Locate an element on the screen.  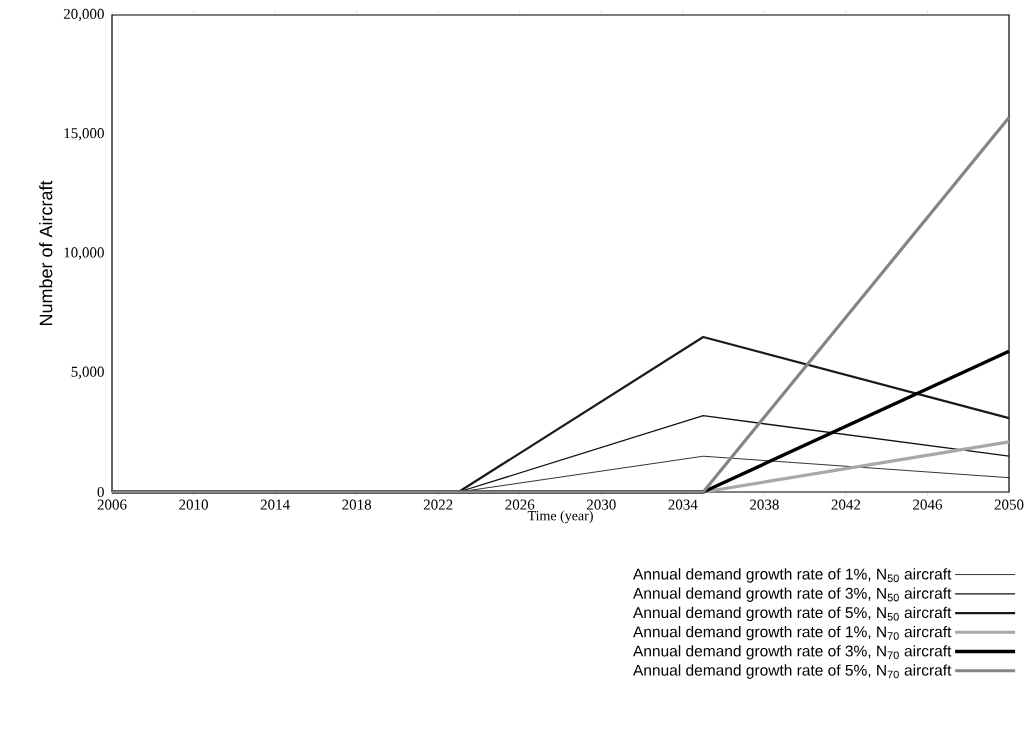
x-tick-label: 2022 is located at coordinates (438, 504).